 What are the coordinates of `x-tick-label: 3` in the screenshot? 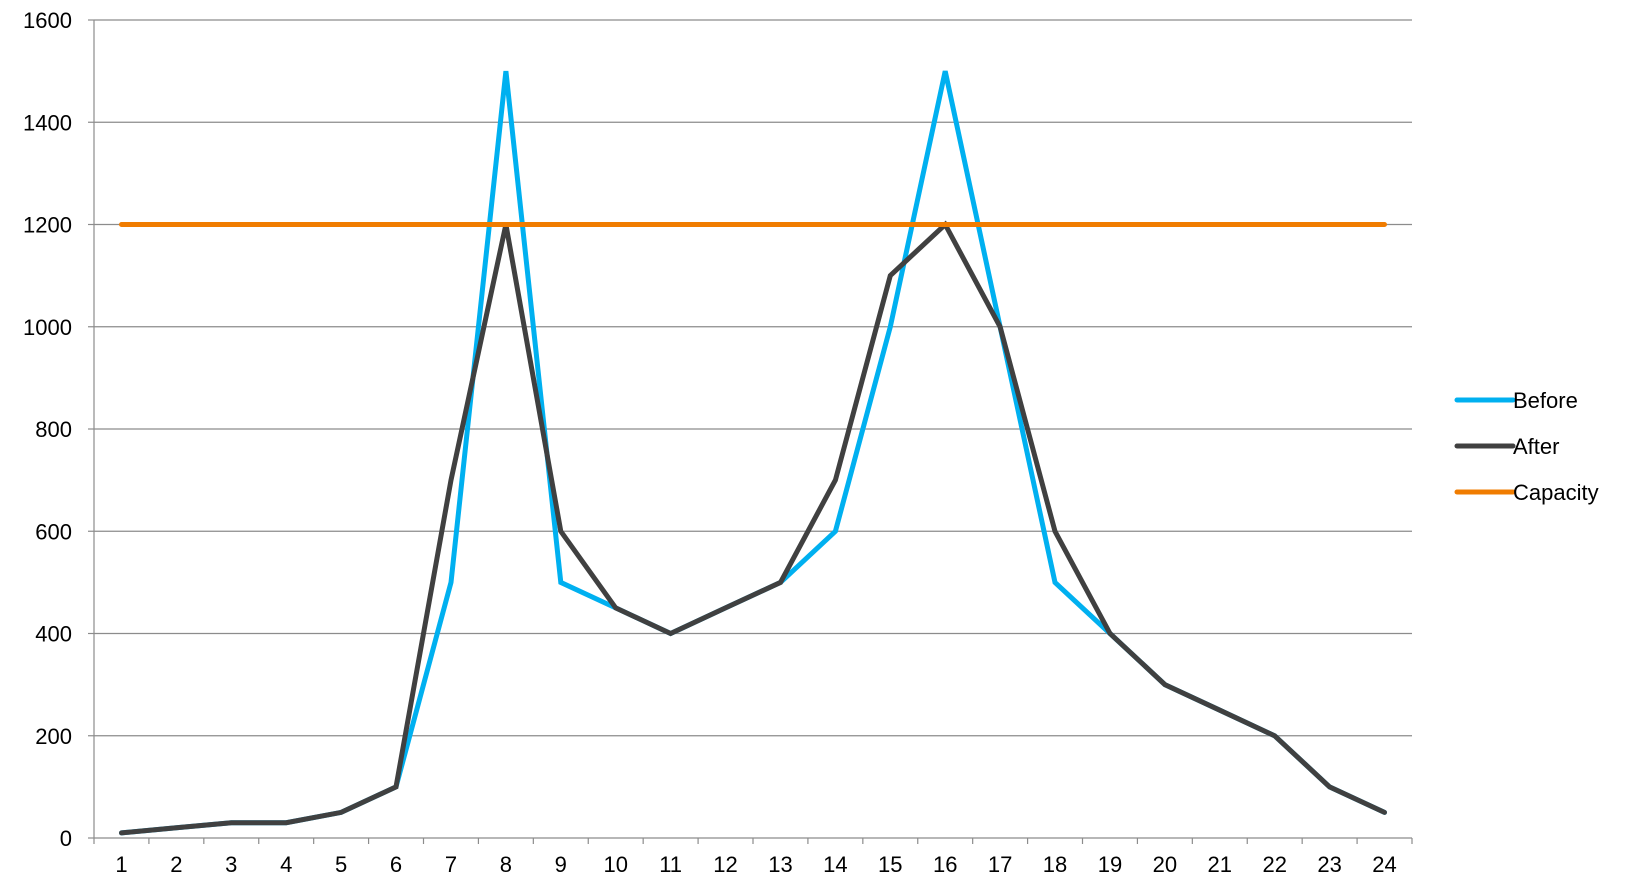 It's located at (231, 864).